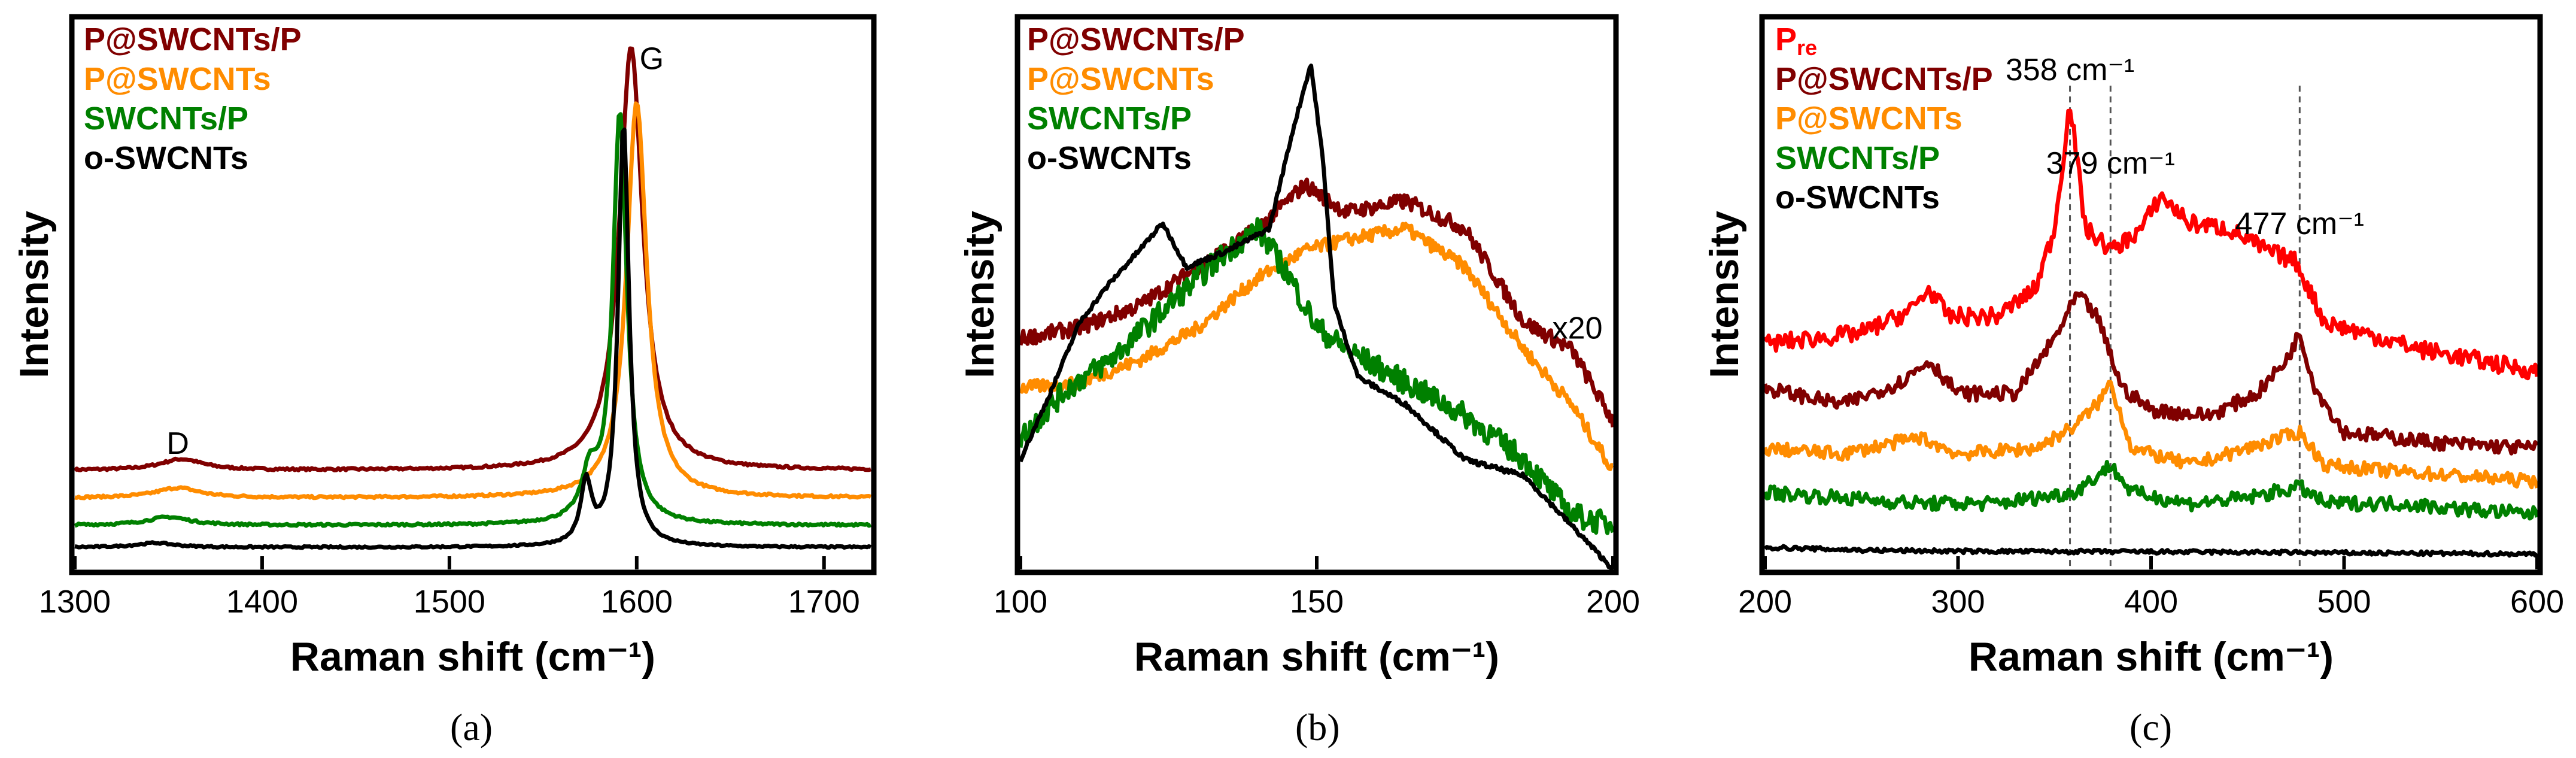  Describe the element at coordinates (2110, 163) in the screenshot. I see `panel-c-peak-label-379: 379 cm⁻¹` at that location.